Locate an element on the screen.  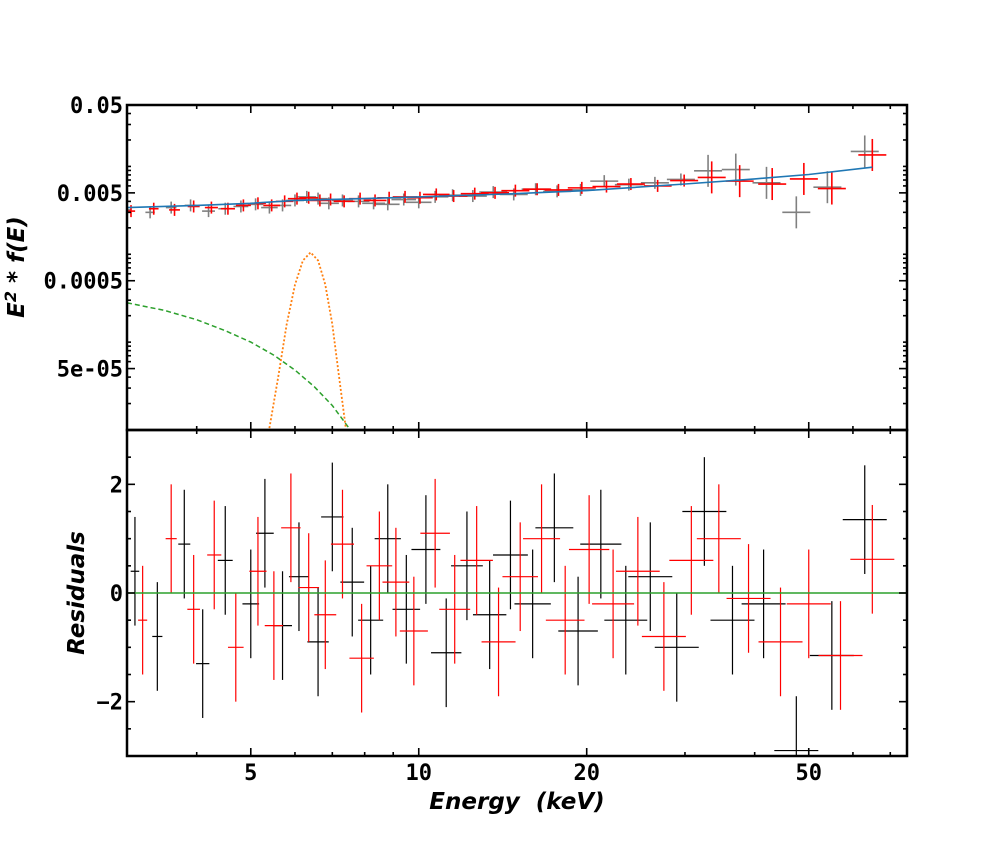
model-total-line is located at coordinates (500, 187).